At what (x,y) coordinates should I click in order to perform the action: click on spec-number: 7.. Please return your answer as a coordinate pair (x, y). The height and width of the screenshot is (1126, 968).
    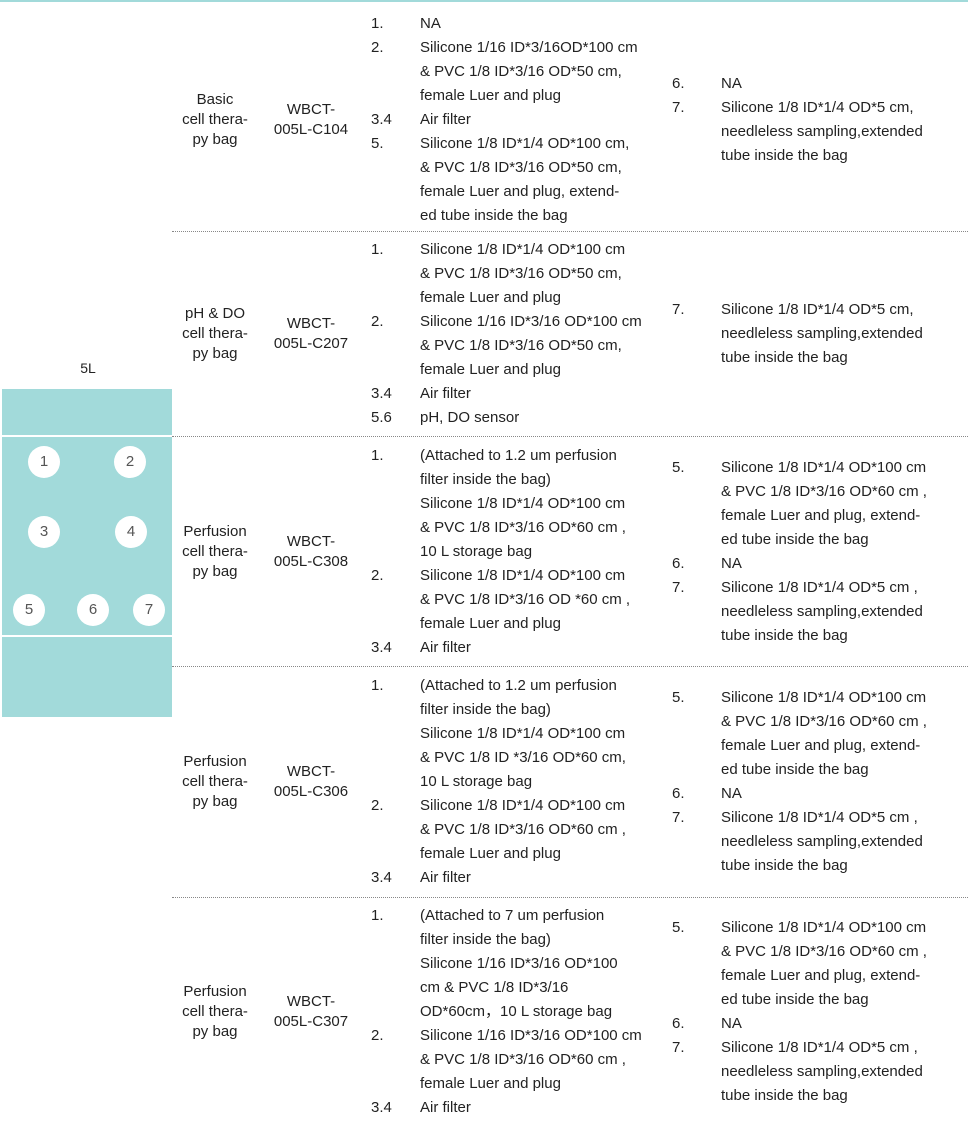
    Looking at the image, I should click on (678, 587).